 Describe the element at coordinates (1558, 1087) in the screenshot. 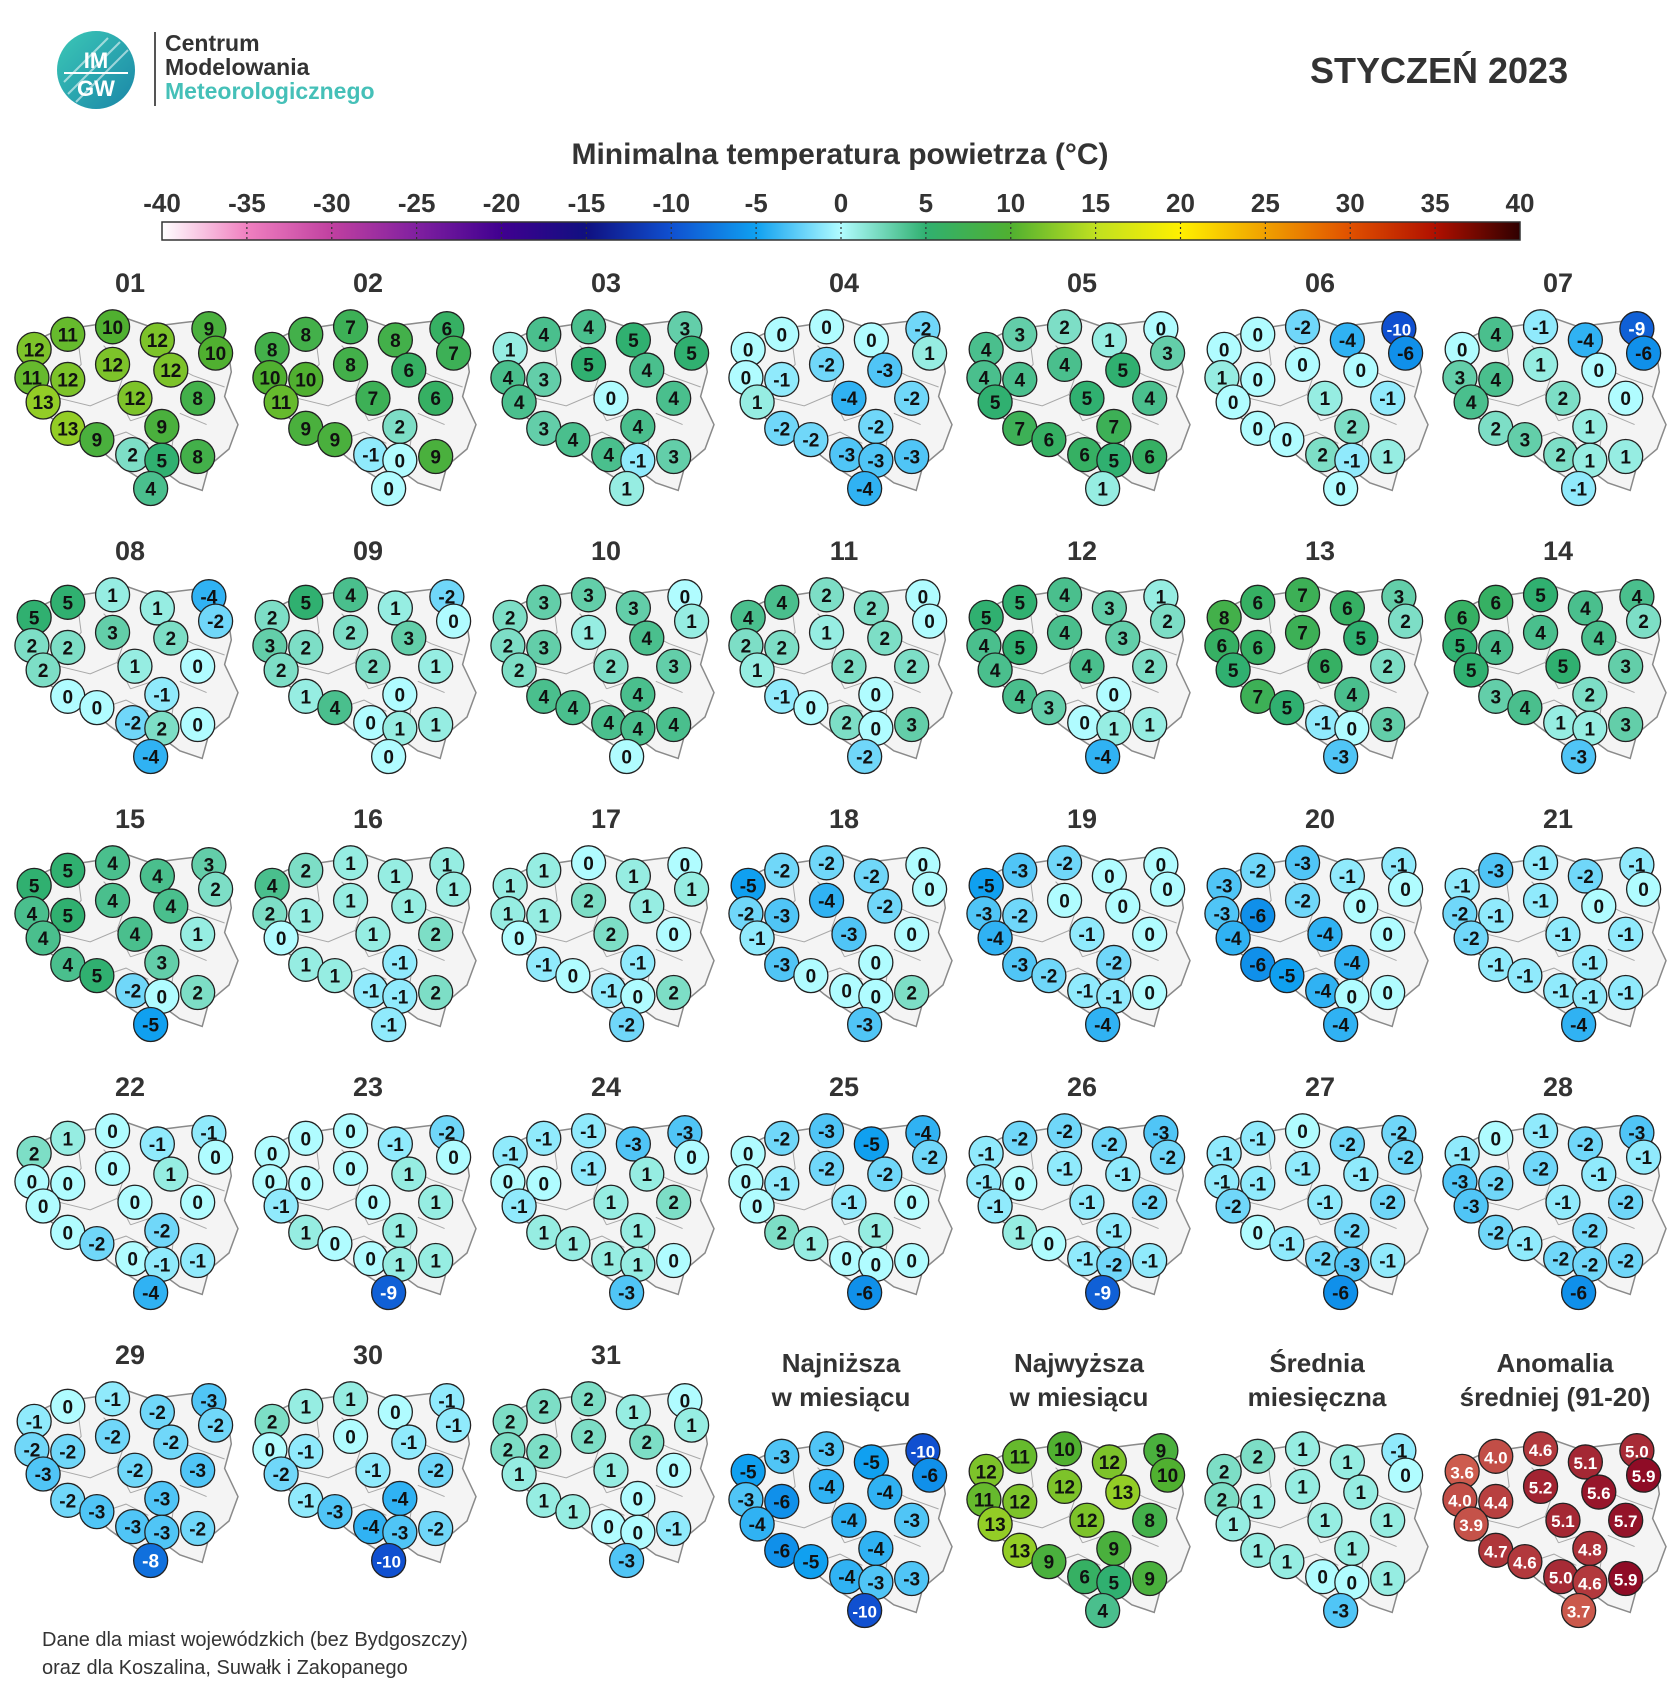

I see `day-label: 28` at that location.